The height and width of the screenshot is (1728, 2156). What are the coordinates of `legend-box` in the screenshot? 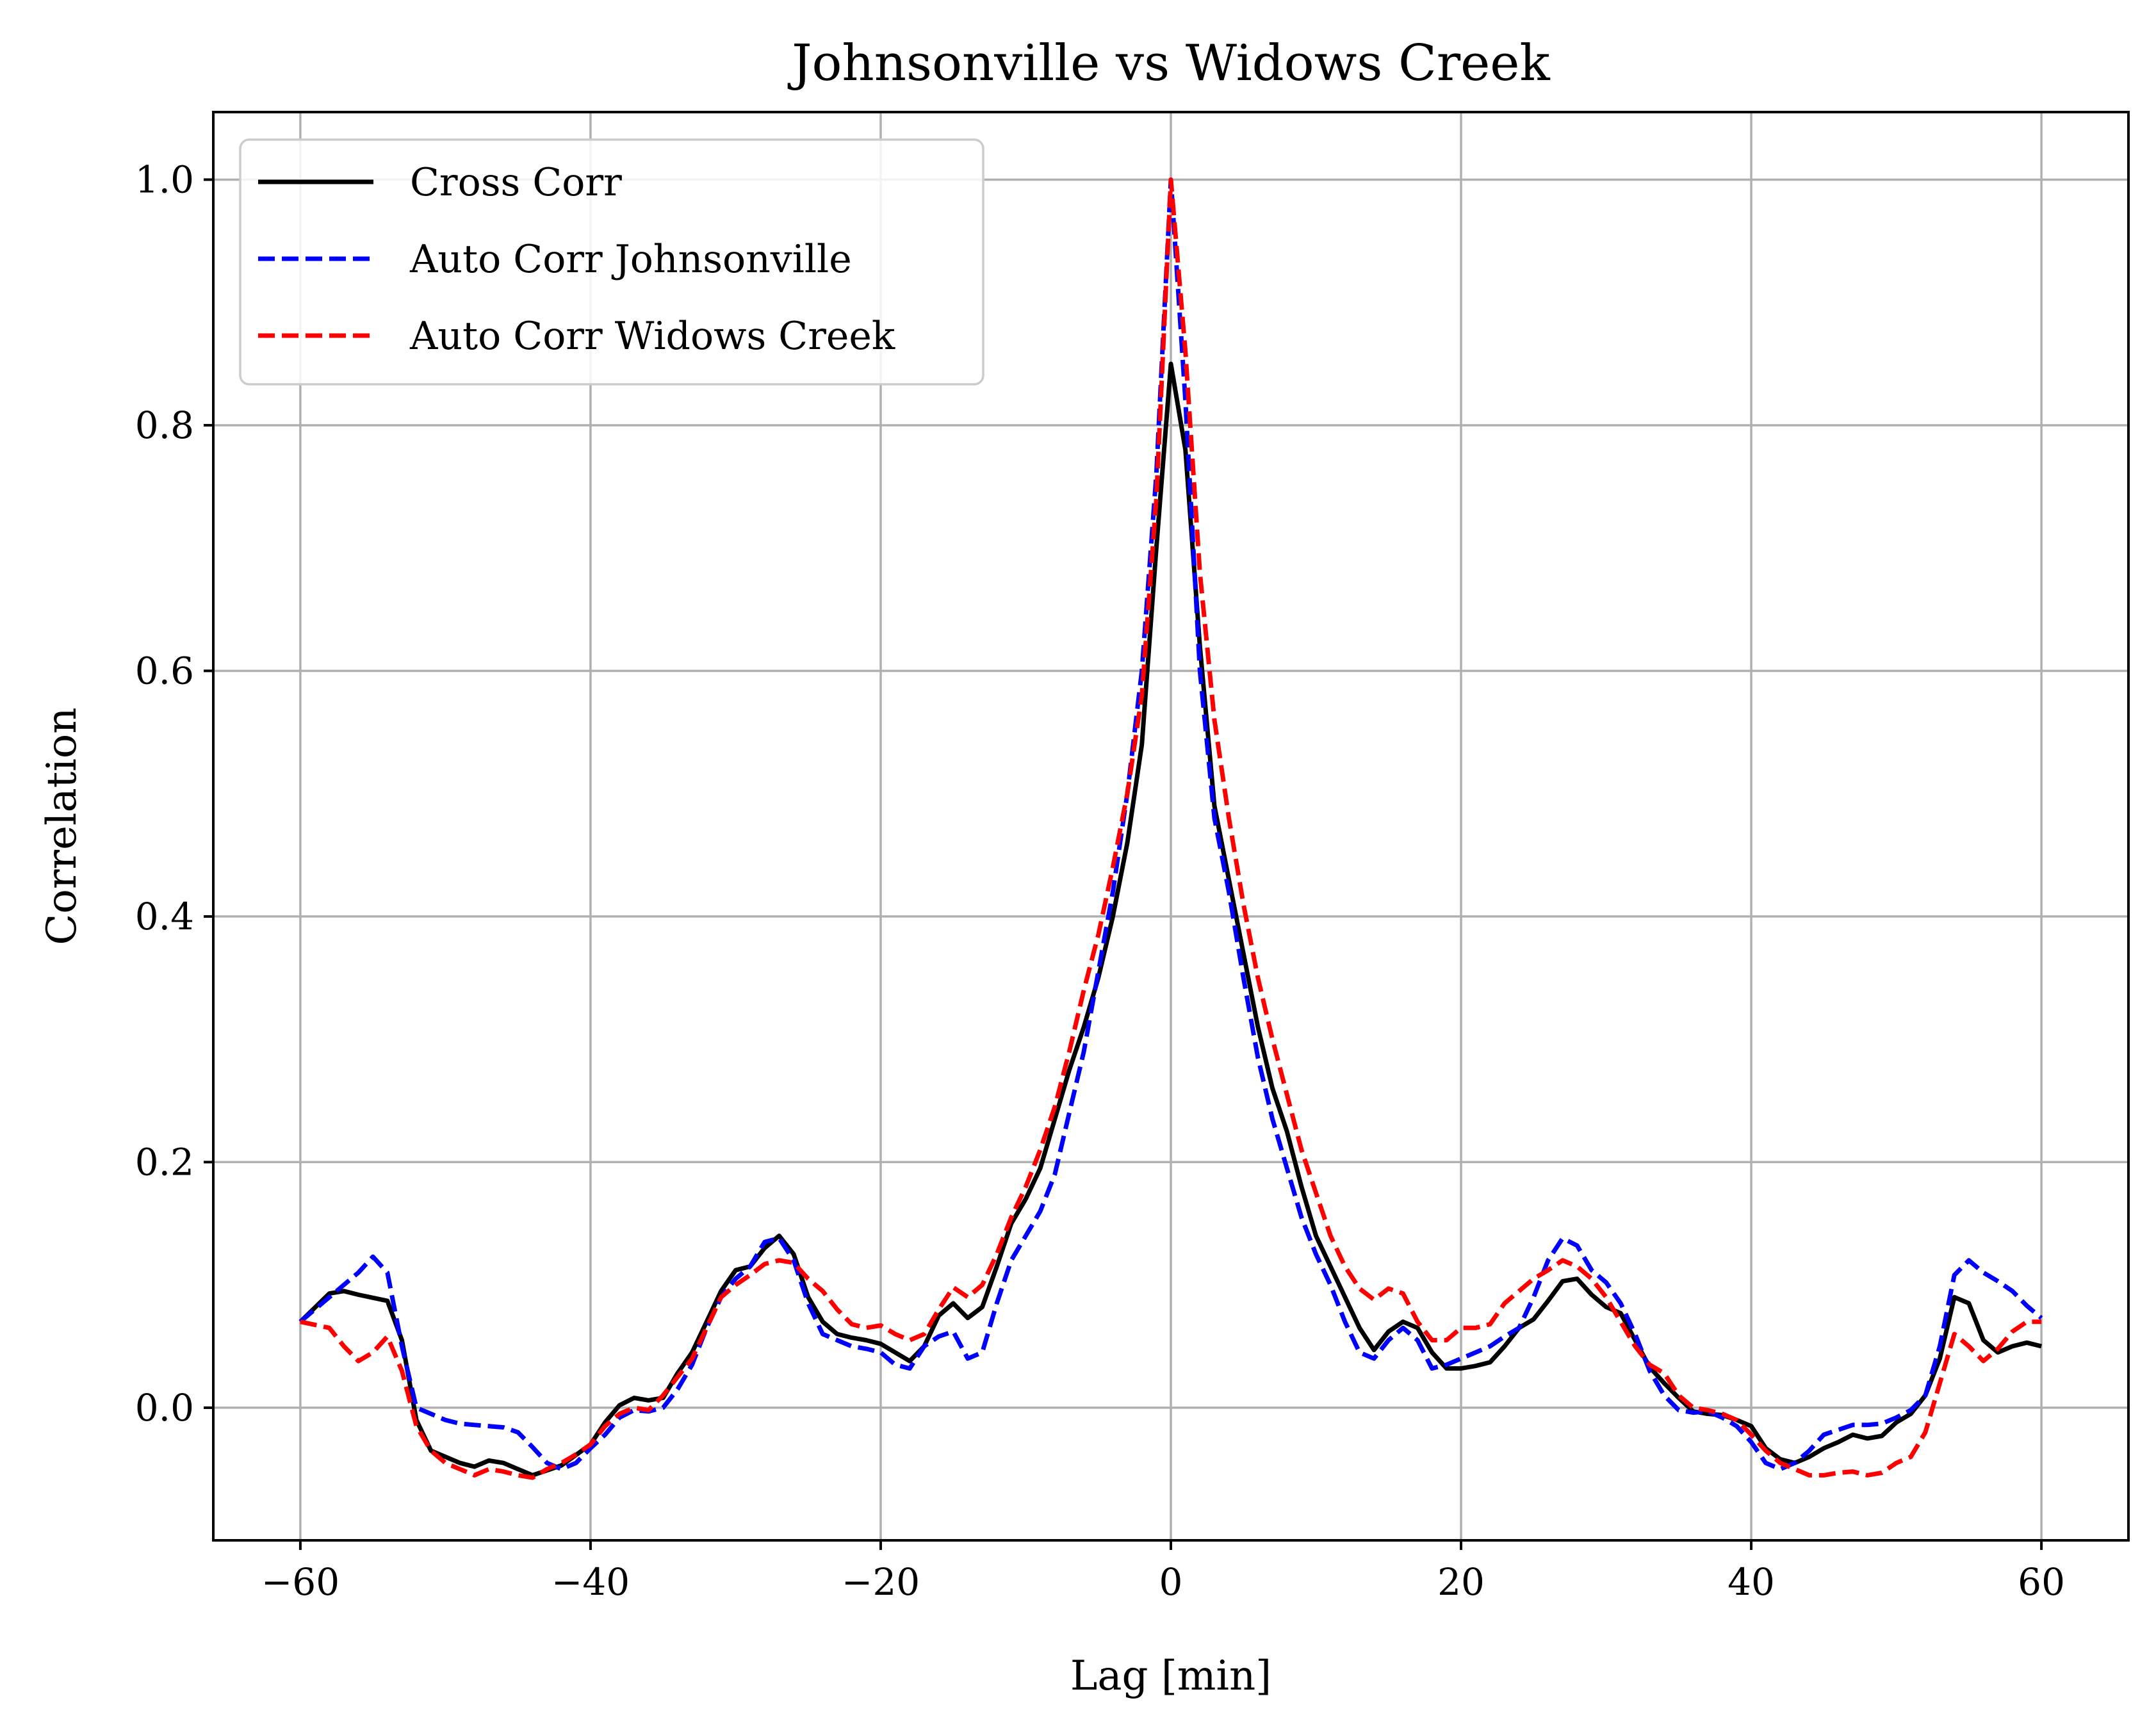 It's located at (611, 262).